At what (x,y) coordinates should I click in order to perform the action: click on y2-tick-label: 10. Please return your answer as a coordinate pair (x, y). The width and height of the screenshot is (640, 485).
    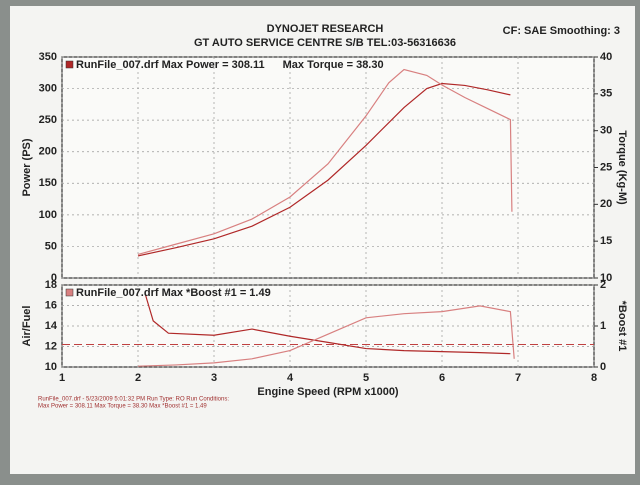
    Looking at the image, I should click on (606, 278).